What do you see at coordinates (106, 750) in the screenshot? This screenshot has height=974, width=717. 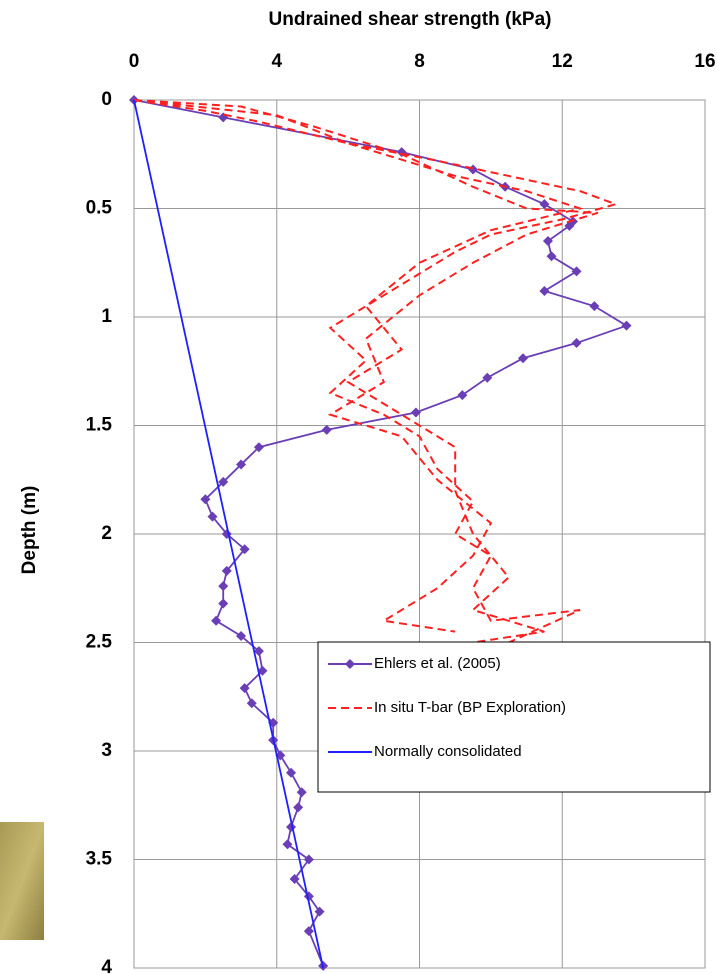 I see `y-tick-label: 3` at bounding box center [106, 750].